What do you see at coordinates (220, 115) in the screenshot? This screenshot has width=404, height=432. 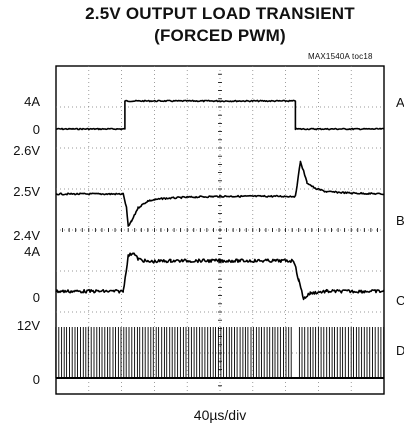 I see `trace-a` at bounding box center [220, 115].